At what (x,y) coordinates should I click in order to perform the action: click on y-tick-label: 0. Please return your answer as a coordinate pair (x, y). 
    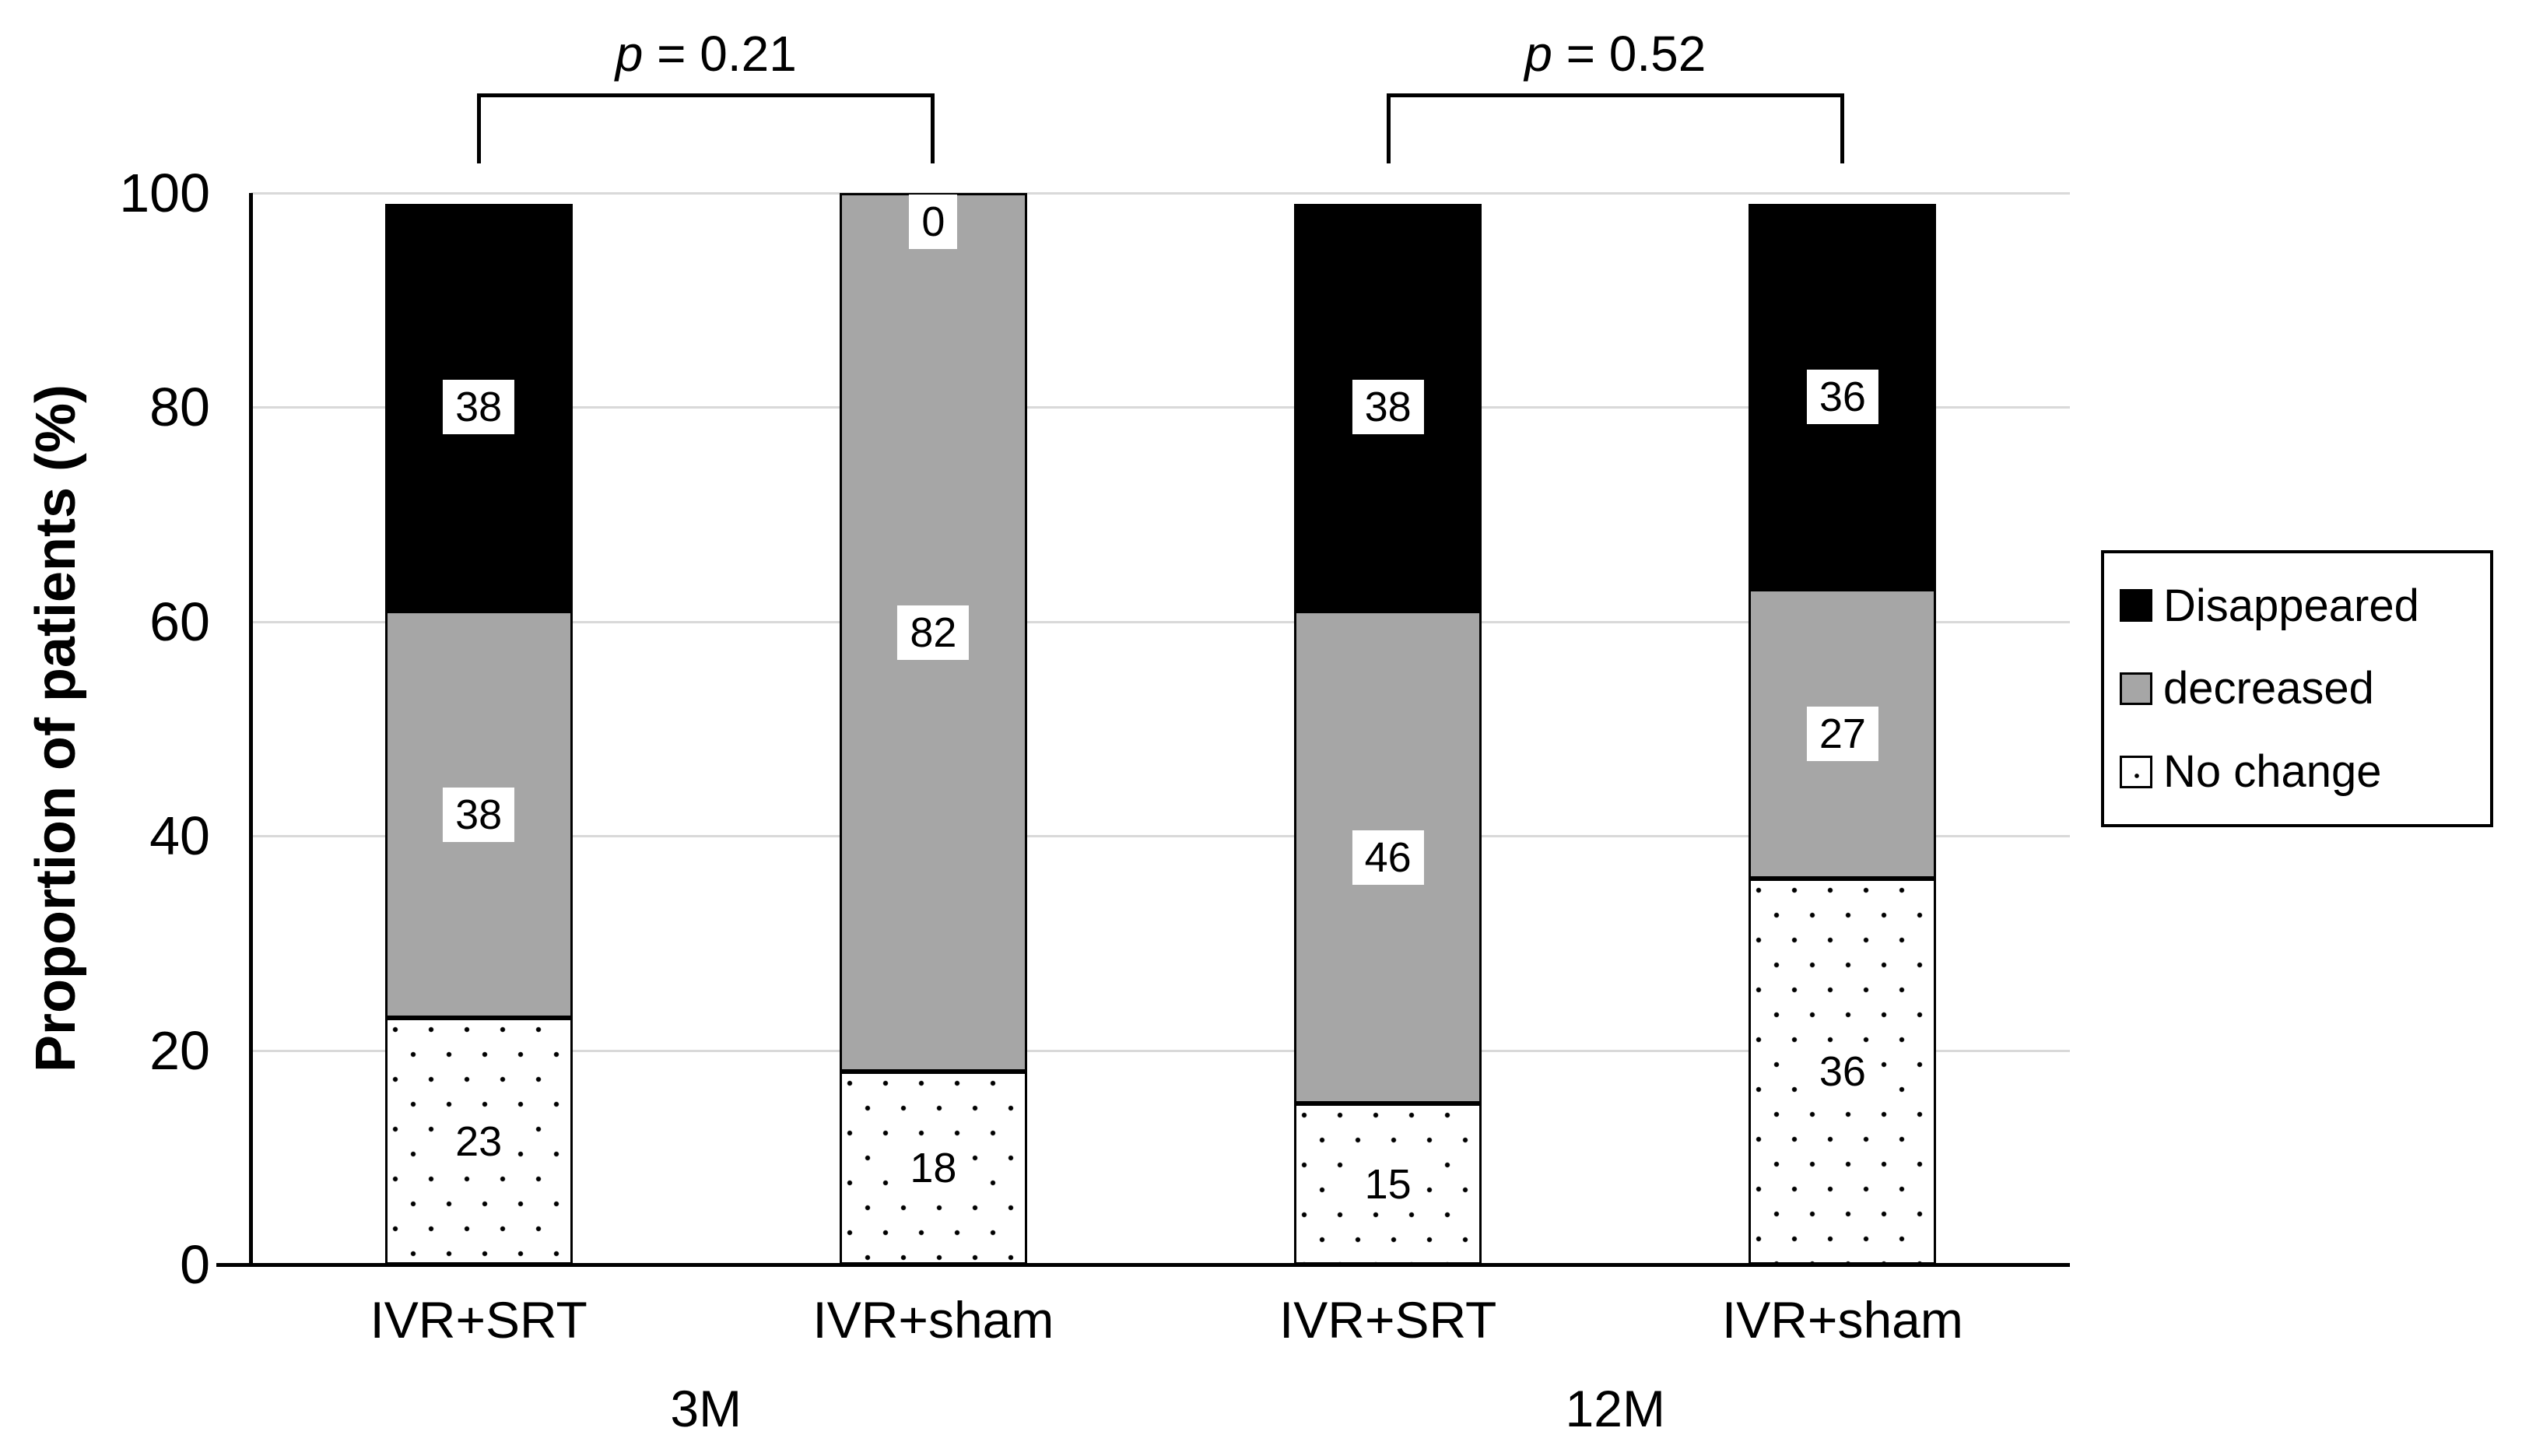
    Looking at the image, I should click on (195, 1265).